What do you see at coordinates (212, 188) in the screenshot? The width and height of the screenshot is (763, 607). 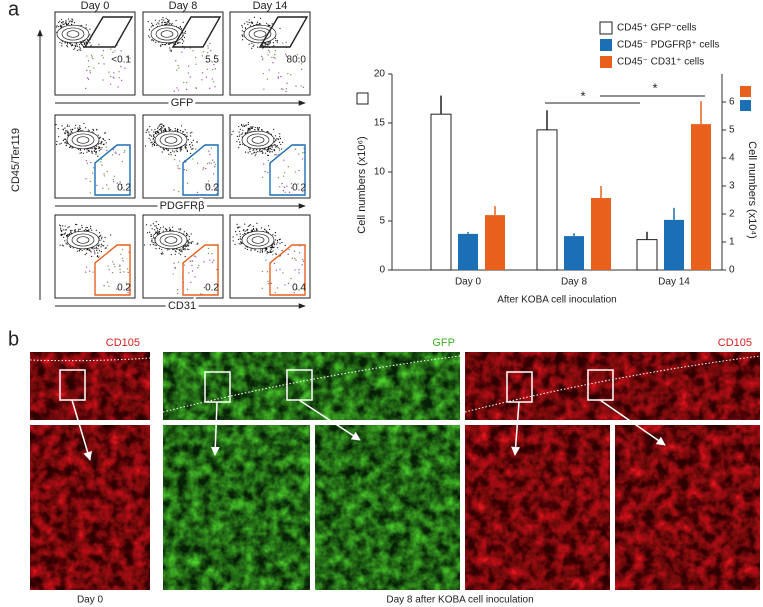 I see `gate-value: 0.2` at bounding box center [212, 188].